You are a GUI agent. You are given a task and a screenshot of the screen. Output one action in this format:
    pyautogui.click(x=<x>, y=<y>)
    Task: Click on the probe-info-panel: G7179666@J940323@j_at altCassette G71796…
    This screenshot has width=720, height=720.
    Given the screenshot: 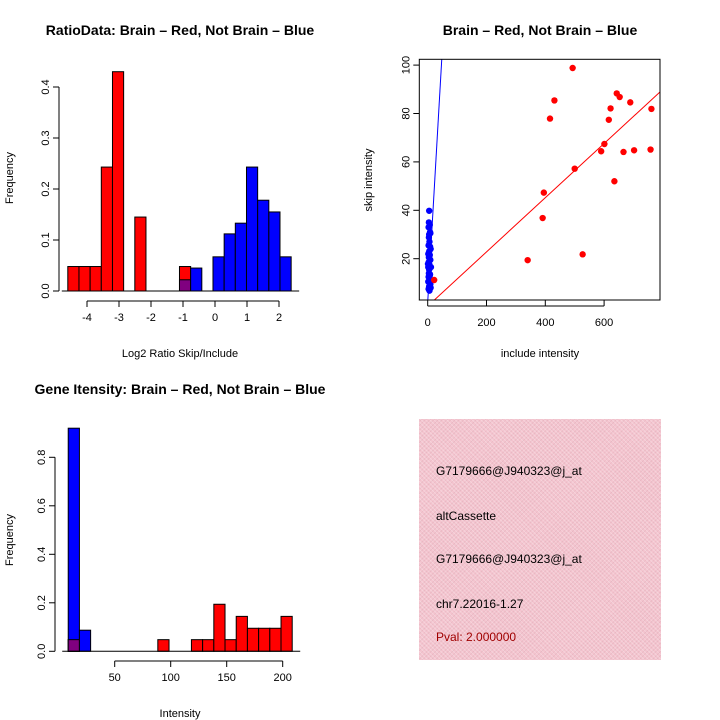 What is the action you would take?
    pyautogui.click(x=540, y=539)
    